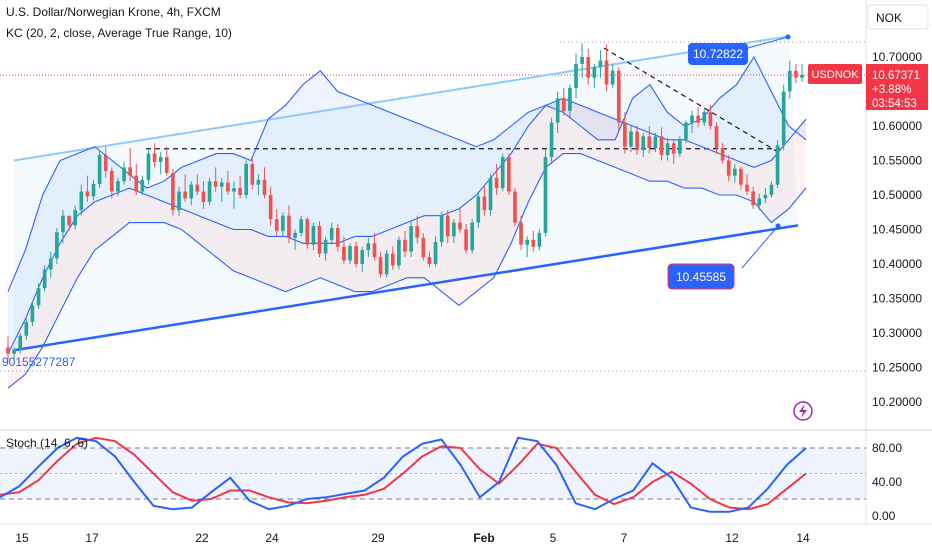  What do you see at coordinates (412, 538) in the screenshot?
I see `time-axis: 15 17 22 24 29 Feb 5 7 12 14` at bounding box center [412, 538].